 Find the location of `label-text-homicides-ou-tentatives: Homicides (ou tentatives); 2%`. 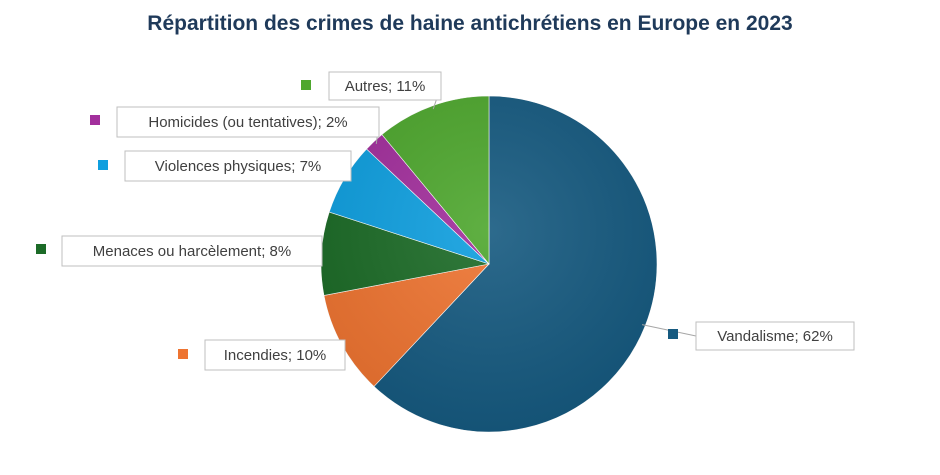

label-text-homicides-ou-tentatives: Homicides (ou tentatives); 2% is located at coordinates (247, 122).